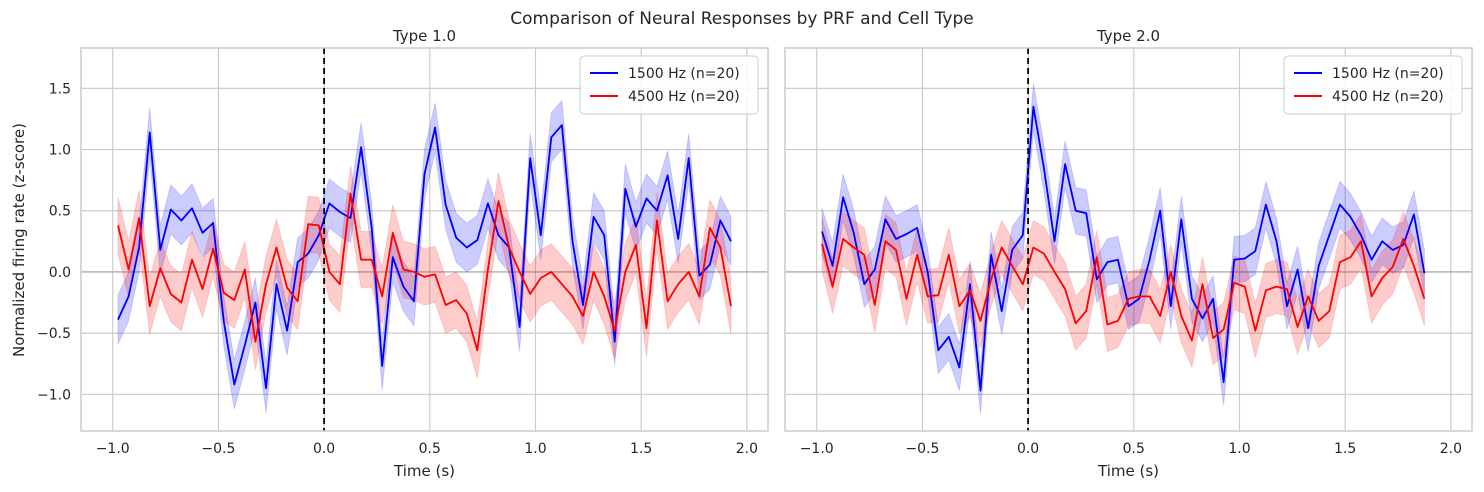  Describe the element at coordinates (54, 395) in the screenshot. I see `y-tick-label: −1.0` at that location.